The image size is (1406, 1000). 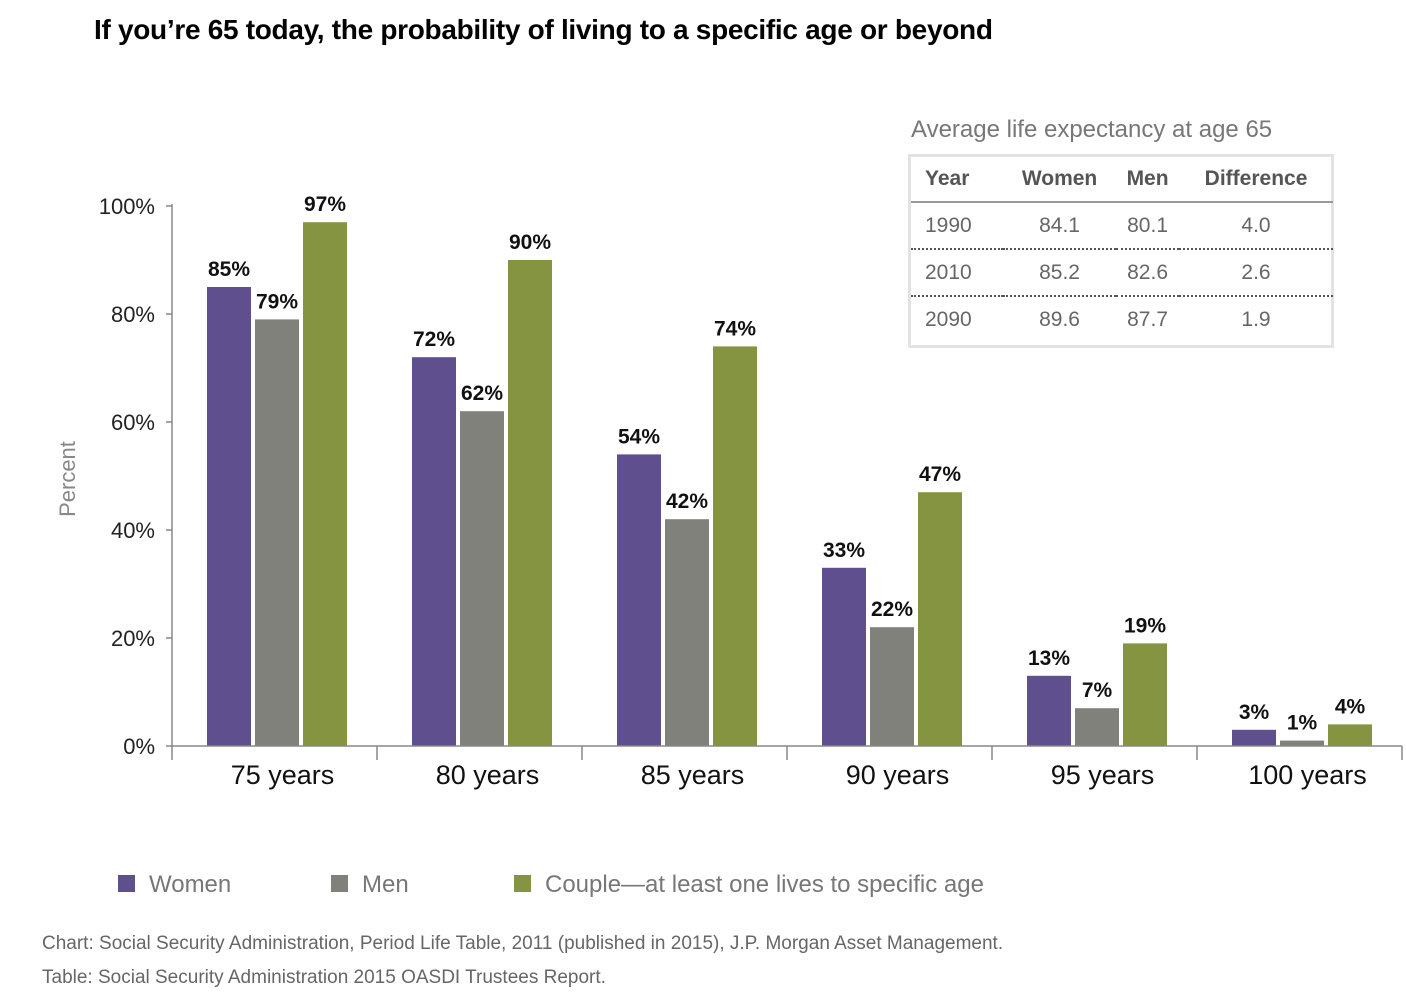 I want to click on data-label: 33%, so click(x=844, y=550).